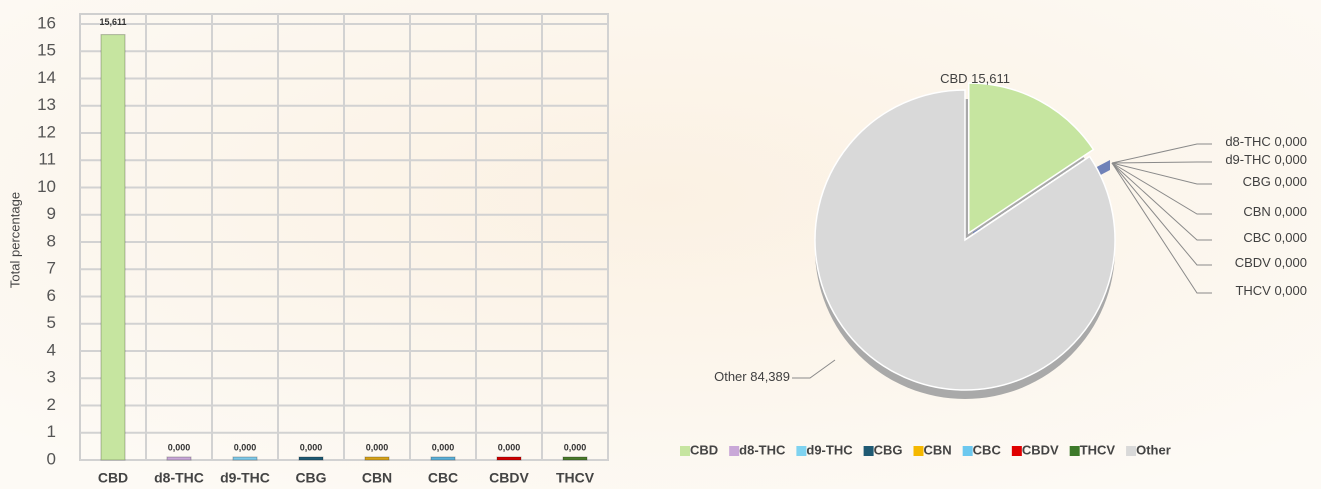 Image resolution: width=1321 pixels, height=489 pixels. What do you see at coordinates (46, 50) in the screenshot?
I see `y-tick-label: 15` at bounding box center [46, 50].